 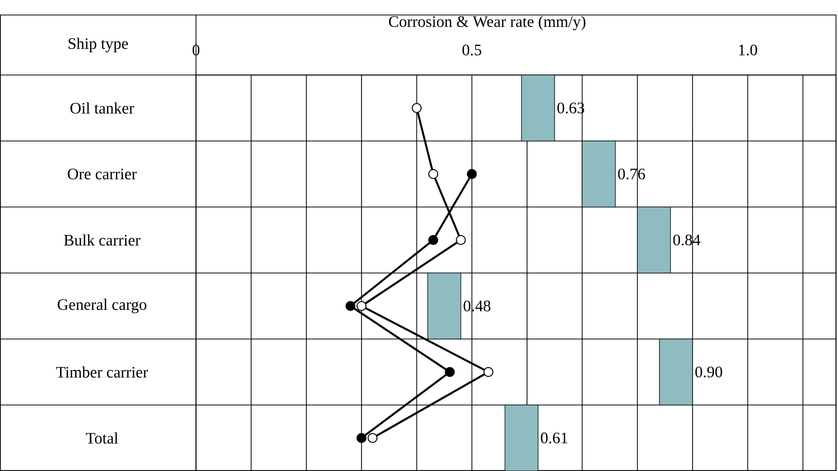 I want to click on x-tick-label: 1.0, so click(x=748, y=50).